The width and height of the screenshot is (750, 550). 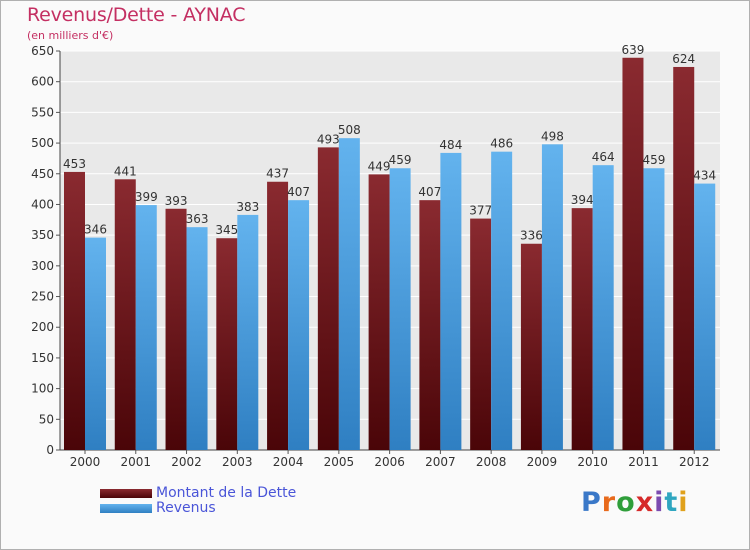 I want to click on data-label-debt: 336, so click(x=531, y=236).